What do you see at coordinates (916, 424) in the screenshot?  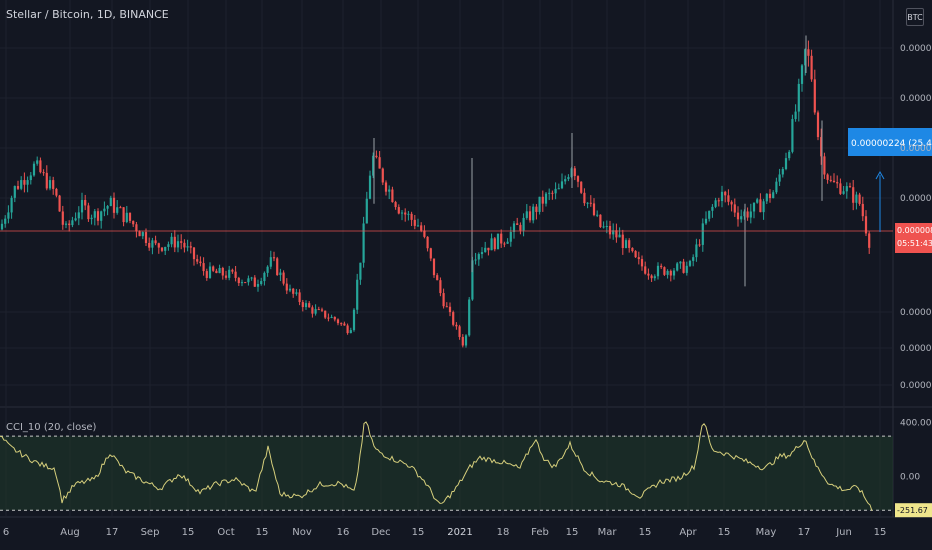 I see `cci-y-tick-label: 400.00` at bounding box center [916, 424].